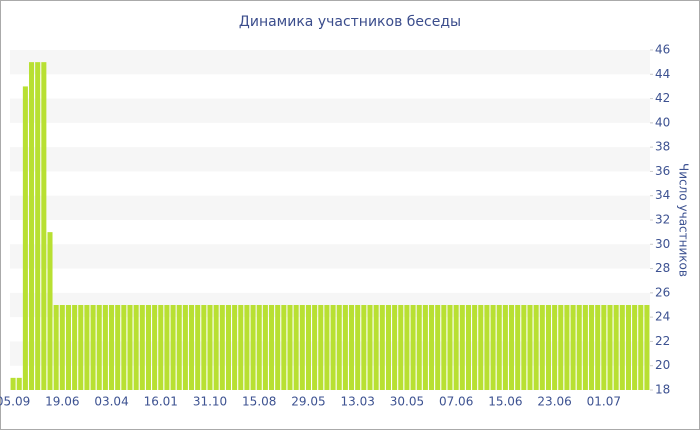  I want to click on x-tick-label: 15.08, so click(259, 402).